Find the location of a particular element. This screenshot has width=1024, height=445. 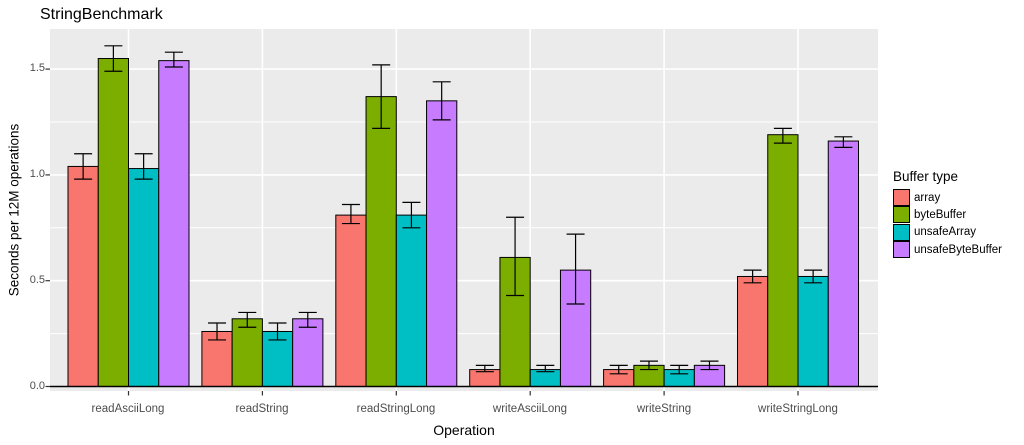

legend-label: byteBuffer is located at coordinates (940, 214).